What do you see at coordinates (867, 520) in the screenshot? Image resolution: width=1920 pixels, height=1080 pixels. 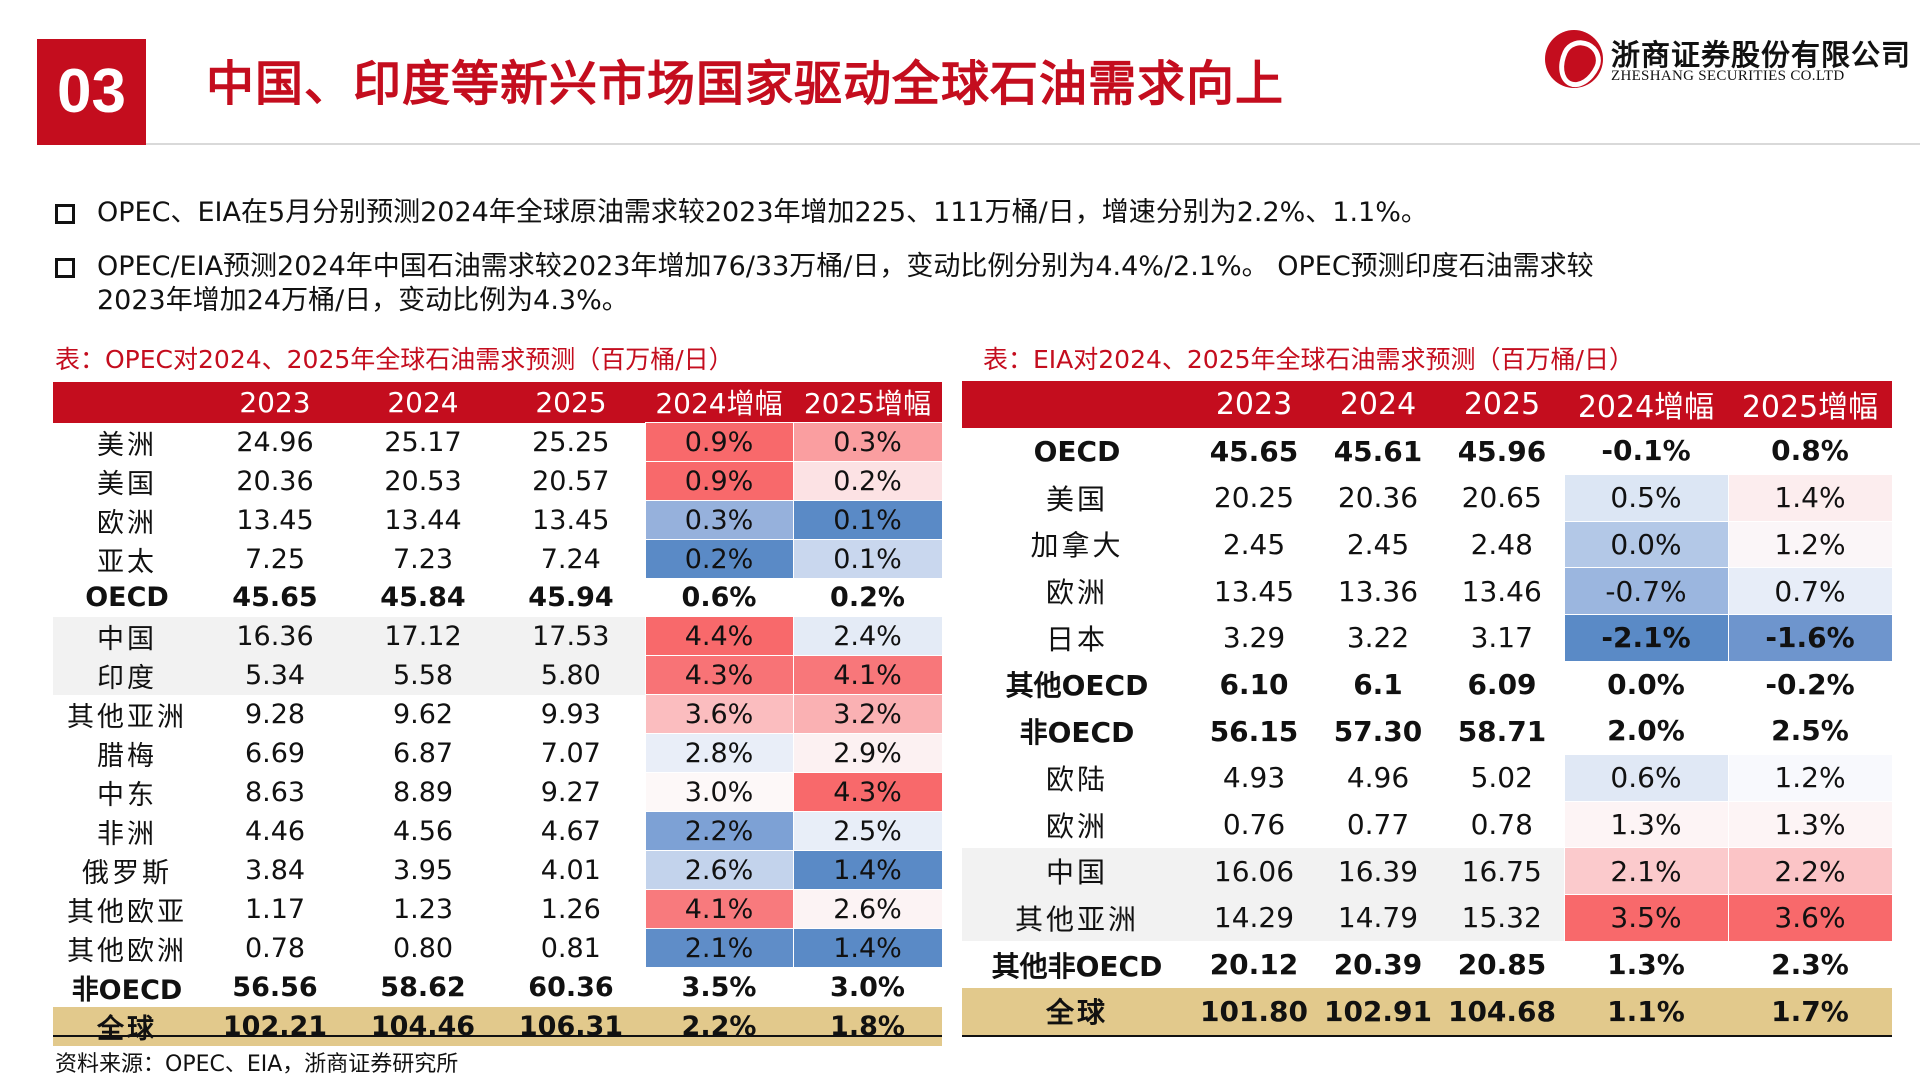 I see `growth-cell: 0.1%` at bounding box center [867, 520].